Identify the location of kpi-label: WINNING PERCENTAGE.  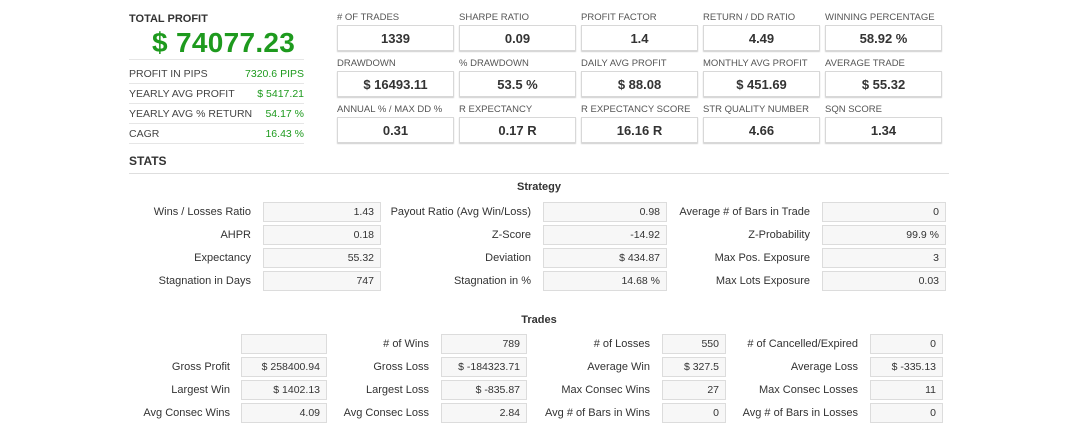
(880, 17).